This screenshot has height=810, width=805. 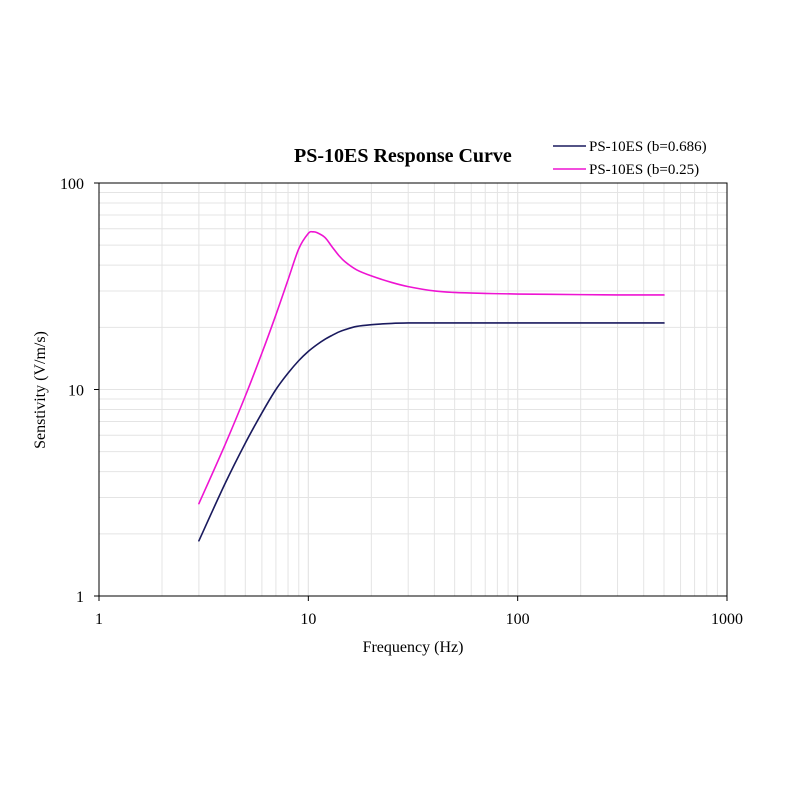 I want to click on legend-label-b0686: PS-10ES (b=0.686), so click(x=648, y=147).